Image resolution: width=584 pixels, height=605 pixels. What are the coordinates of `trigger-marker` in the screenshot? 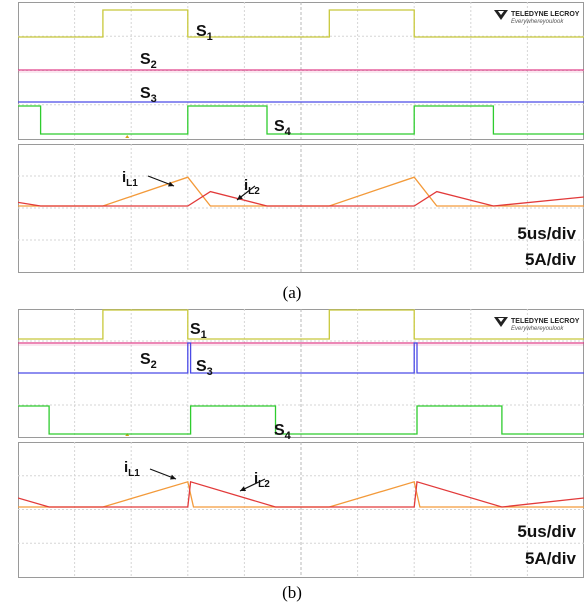 It's located at (127, 136).